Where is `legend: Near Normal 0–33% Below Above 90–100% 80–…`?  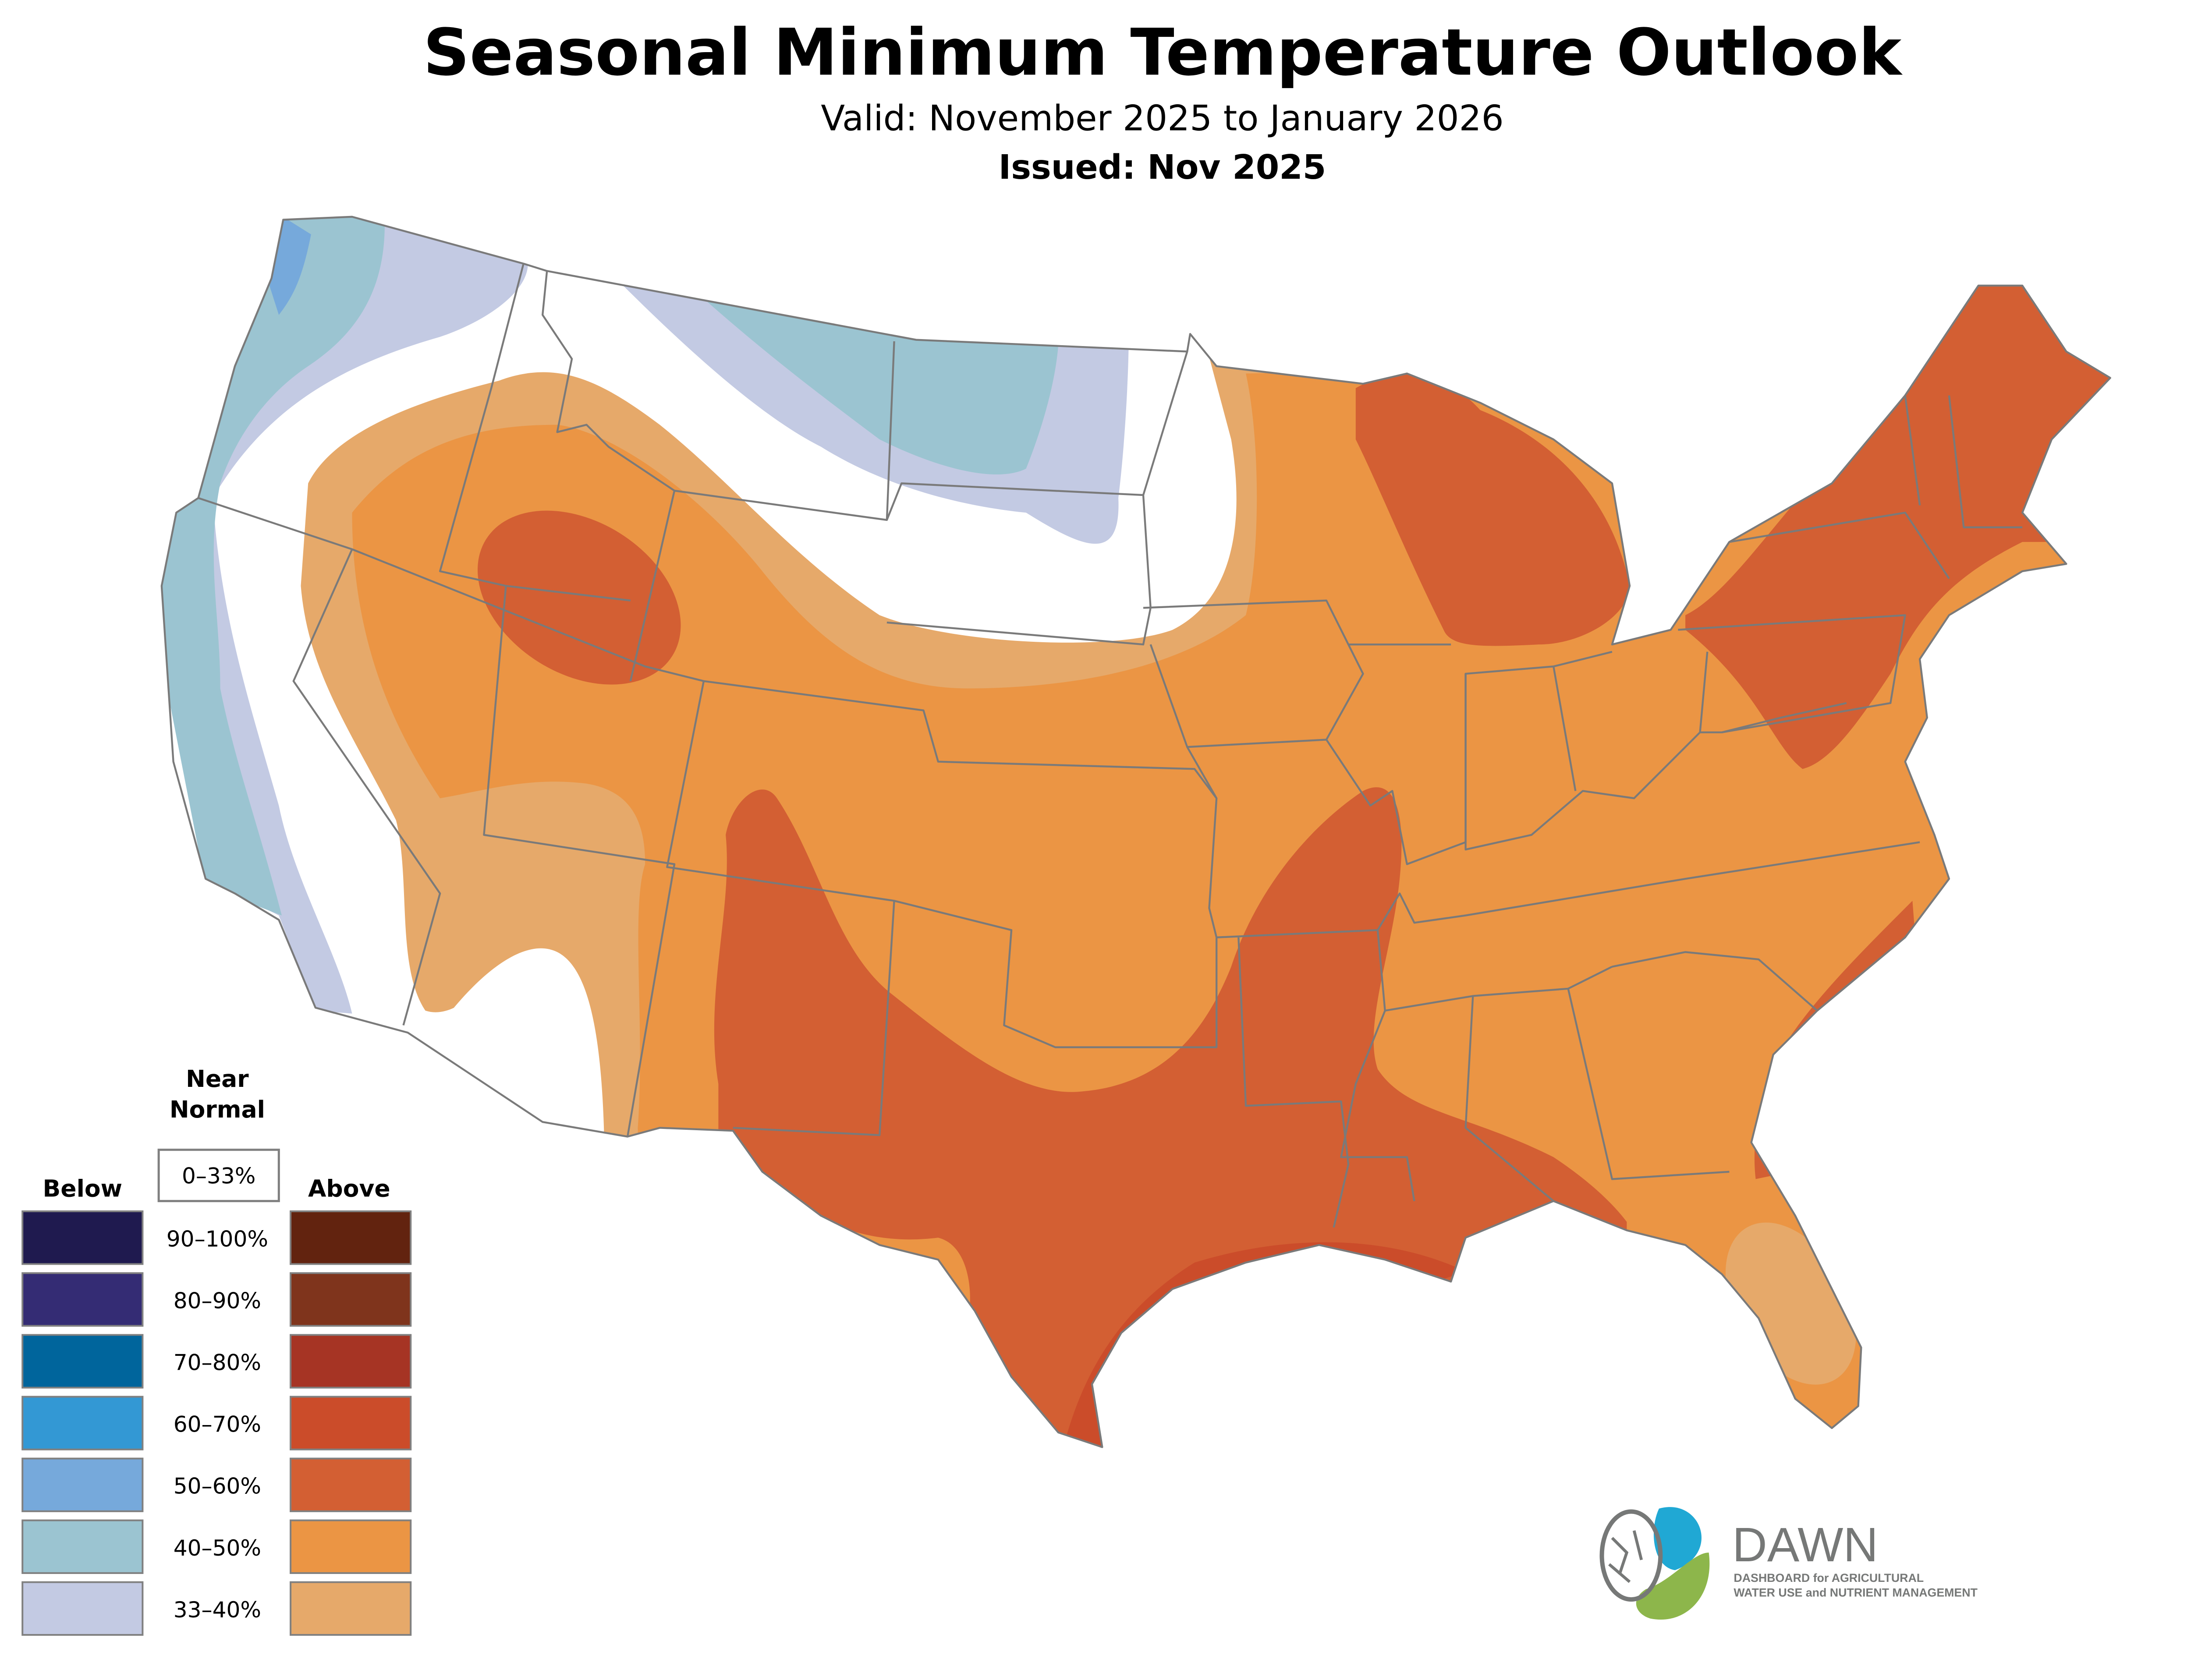
legend: Near Normal 0–33% Below Above 90–100% 80–… is located at coordinates (216, 1350).